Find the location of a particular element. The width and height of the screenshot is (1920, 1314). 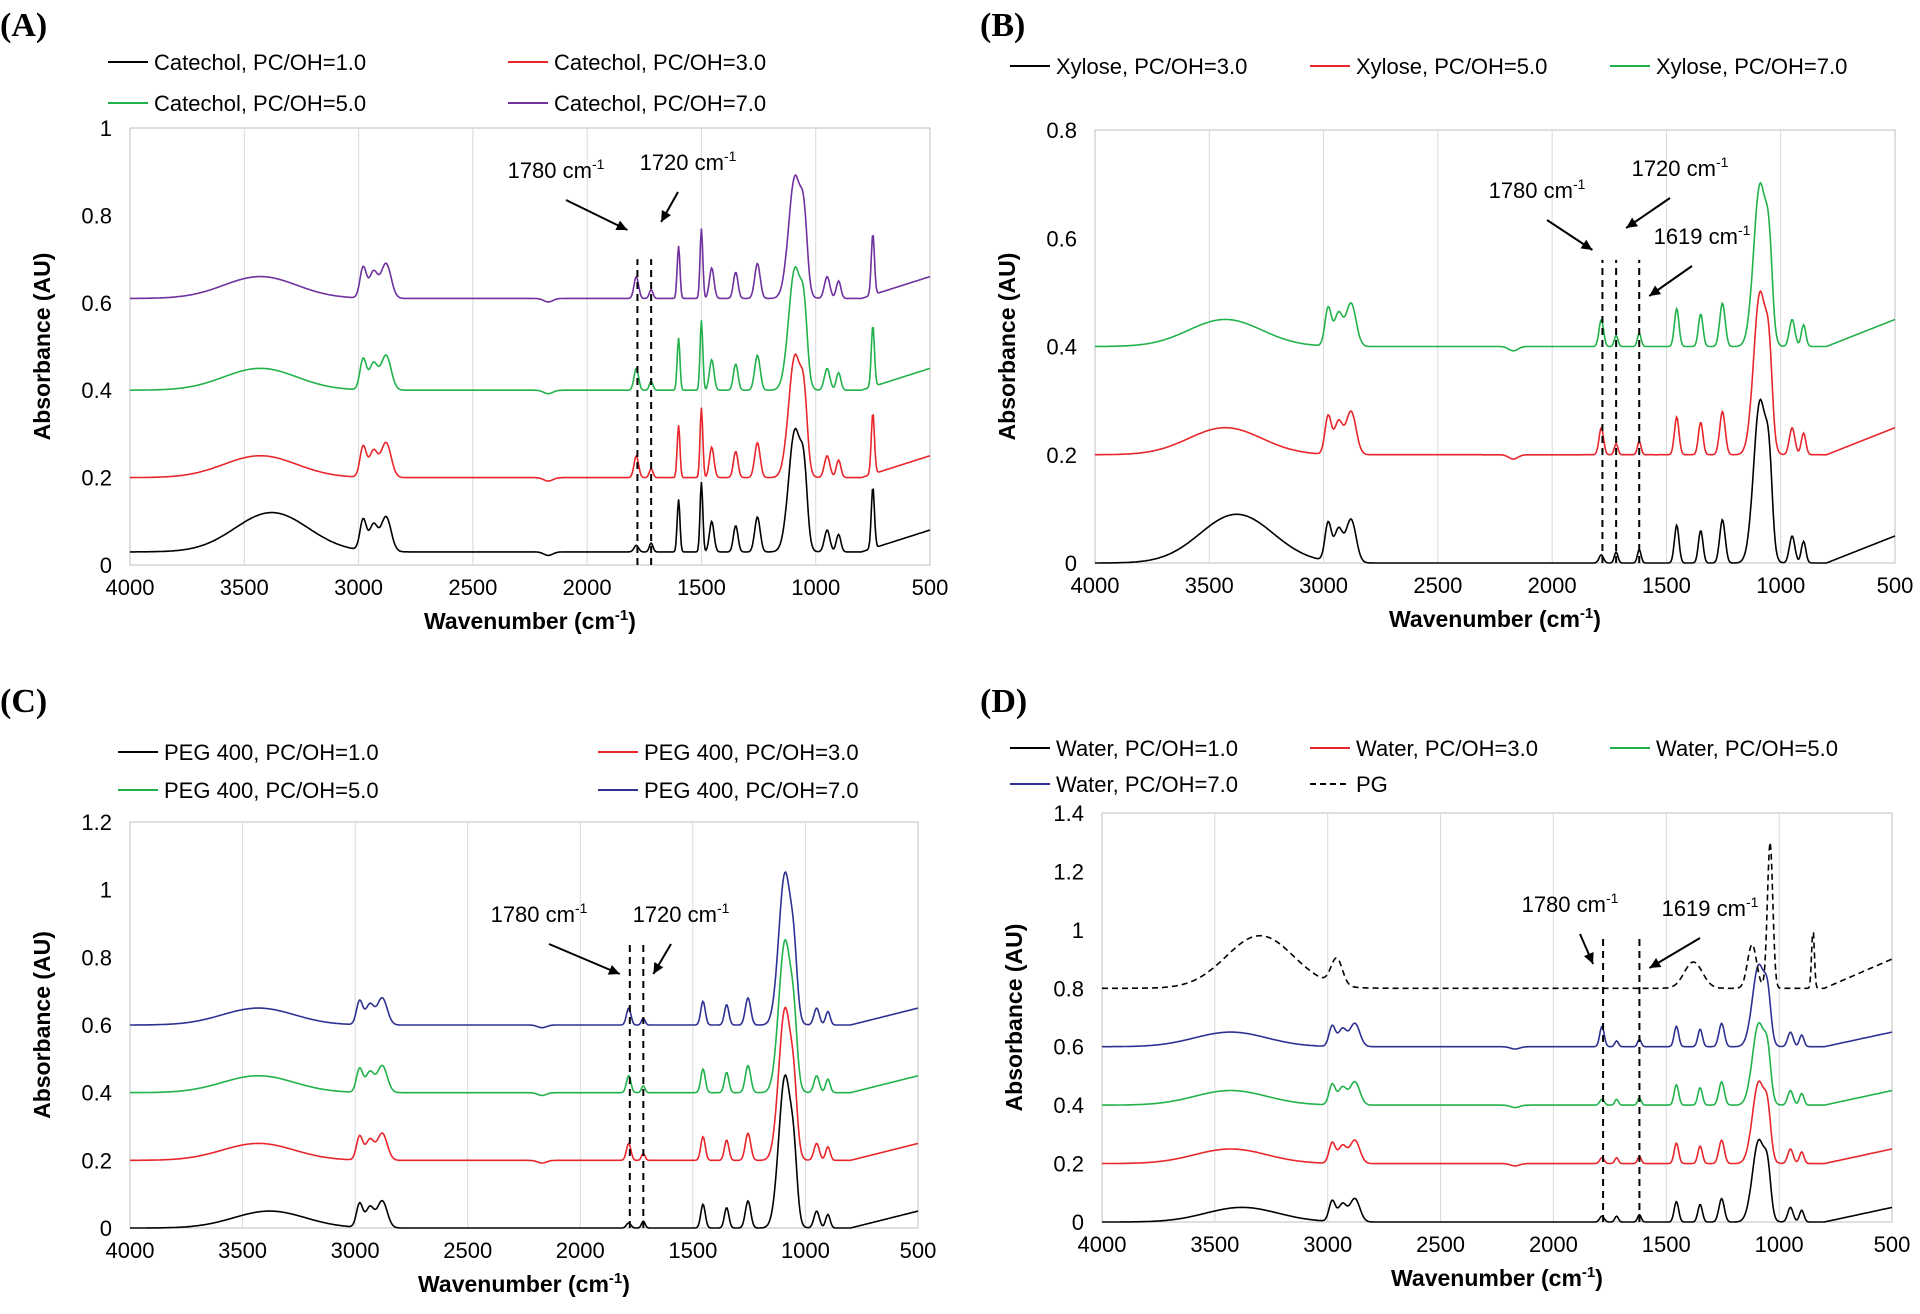

legend-entry: PEG 400, PC/OH=5.0 is located at coordinates (271, 790).